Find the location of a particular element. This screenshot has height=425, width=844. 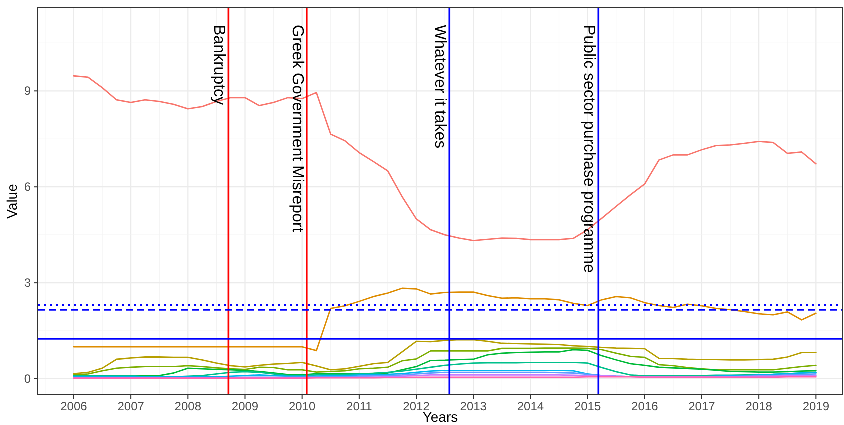

x-tick-label: 2011 is located at coordinates (359, 407).